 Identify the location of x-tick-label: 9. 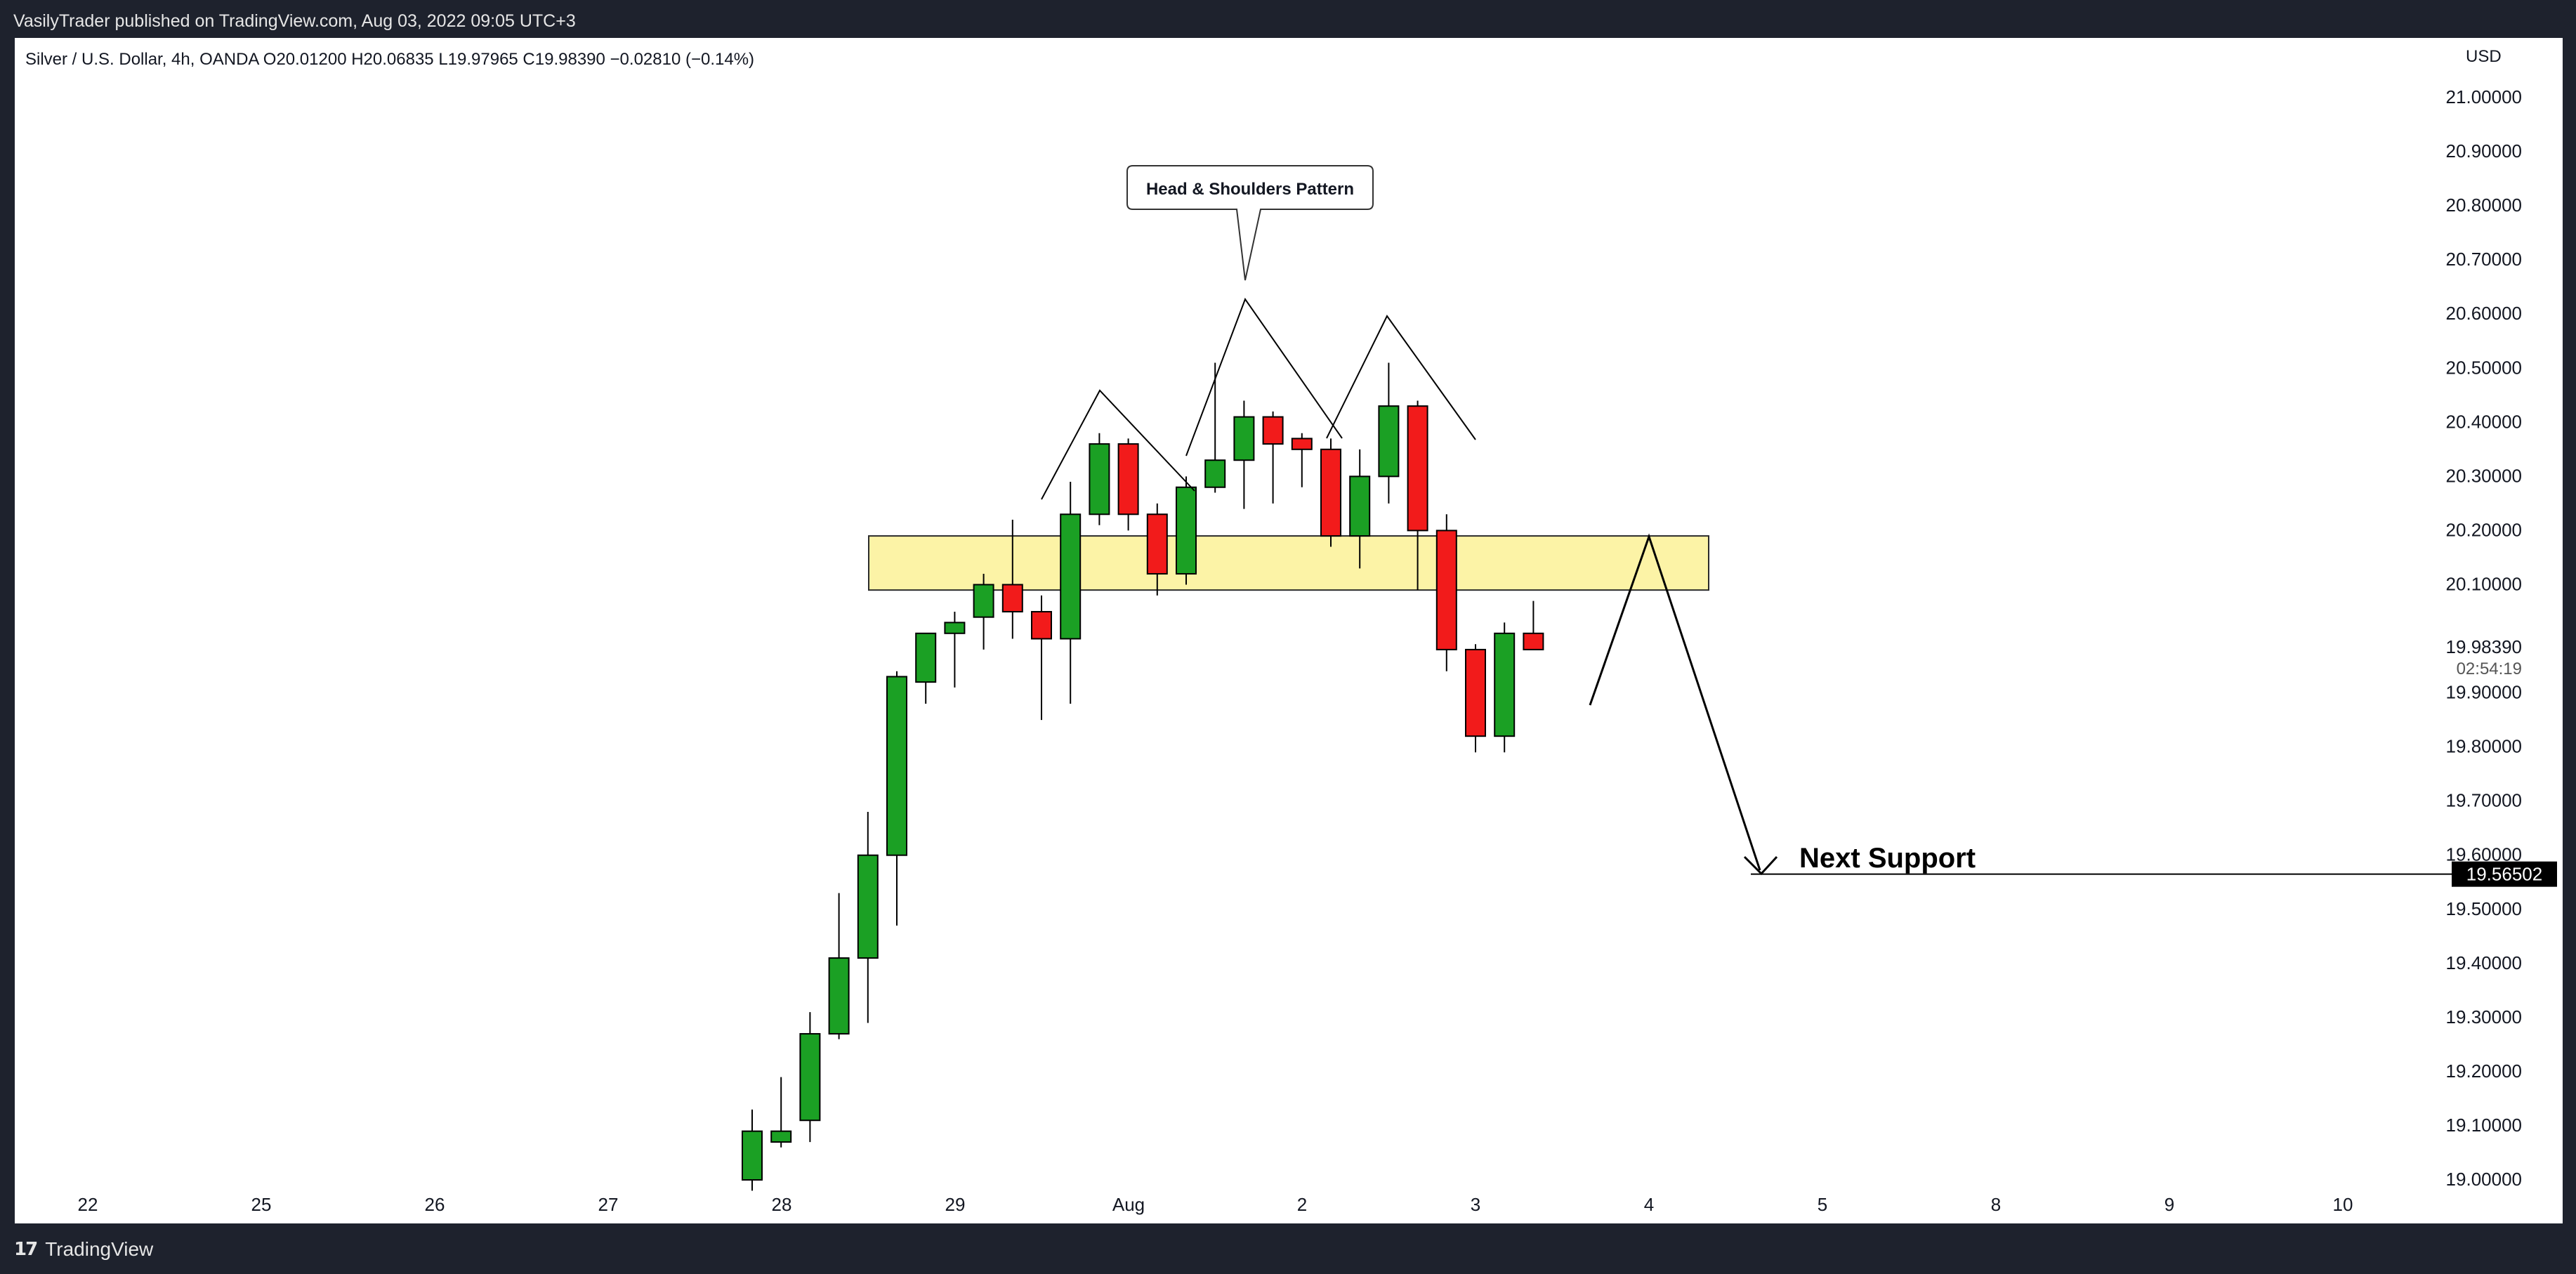
(2169, 1204).